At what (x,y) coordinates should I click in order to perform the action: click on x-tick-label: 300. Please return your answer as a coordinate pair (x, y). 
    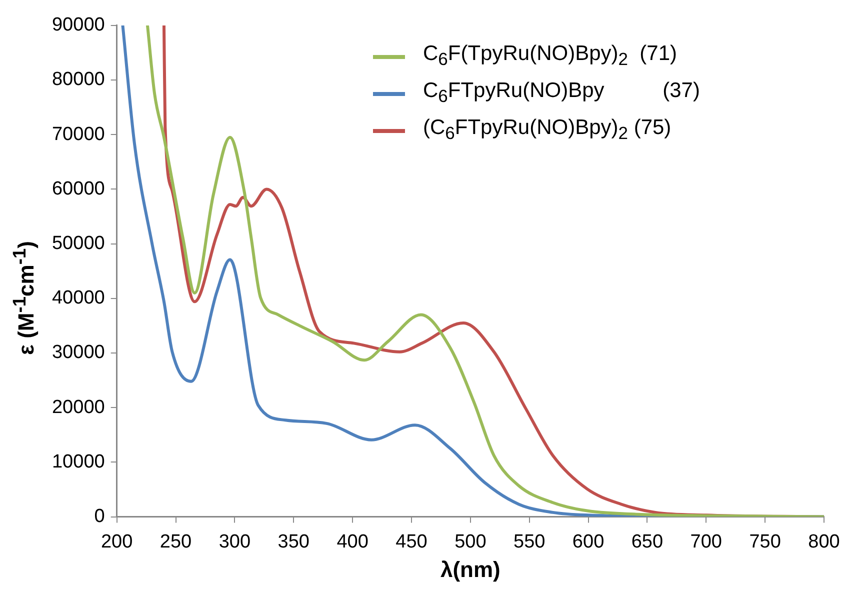
    Looking at the image, I should click on (234, 541).